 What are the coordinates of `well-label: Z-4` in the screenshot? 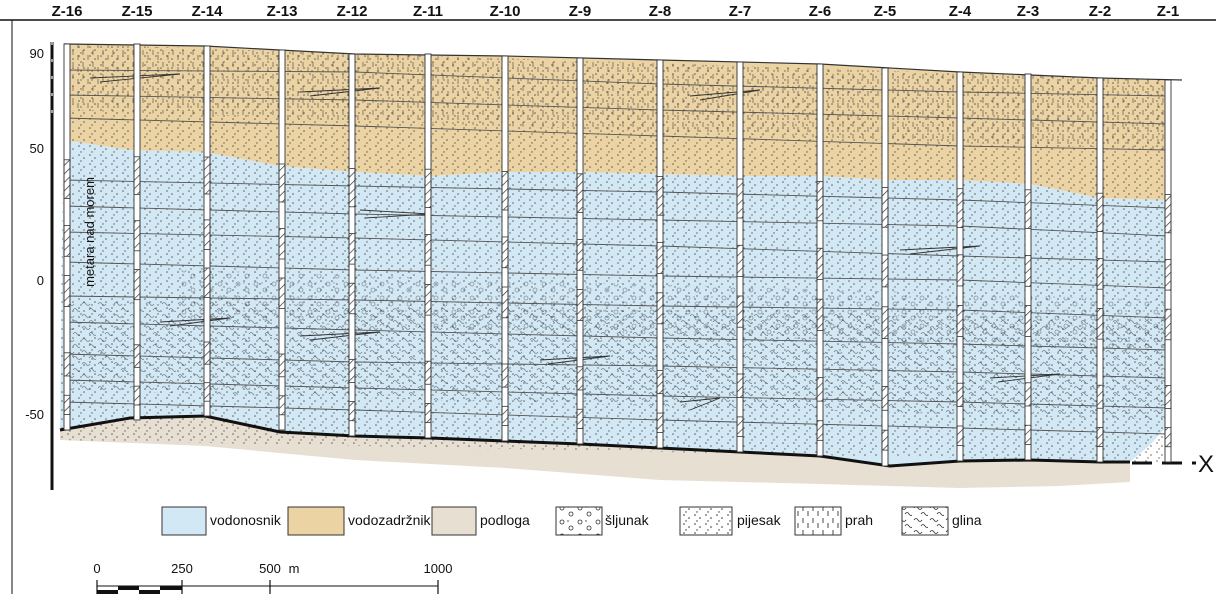 It's located at (960, 11).